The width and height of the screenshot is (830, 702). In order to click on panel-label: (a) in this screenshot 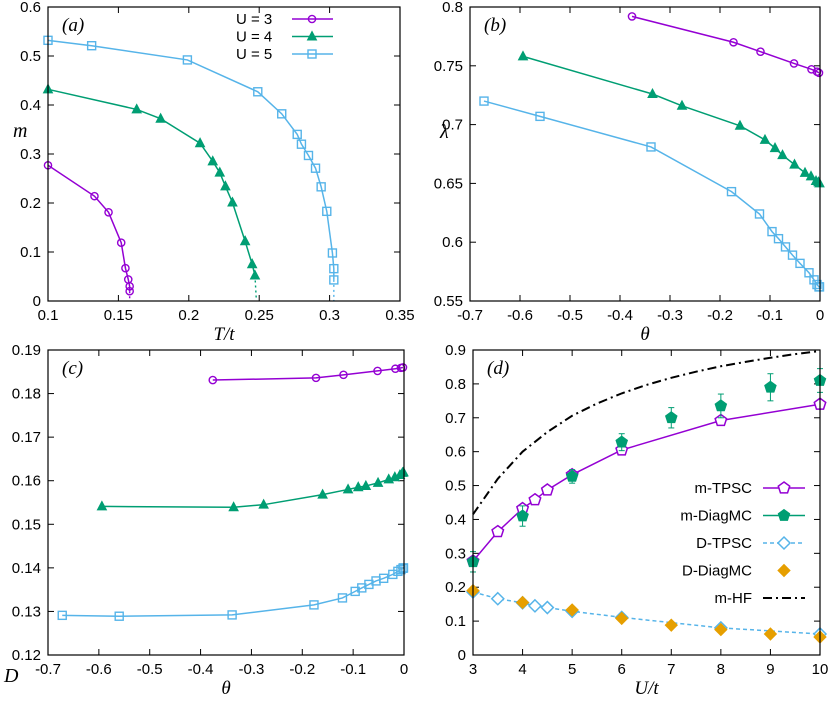, I will do `click(73, 25)`.